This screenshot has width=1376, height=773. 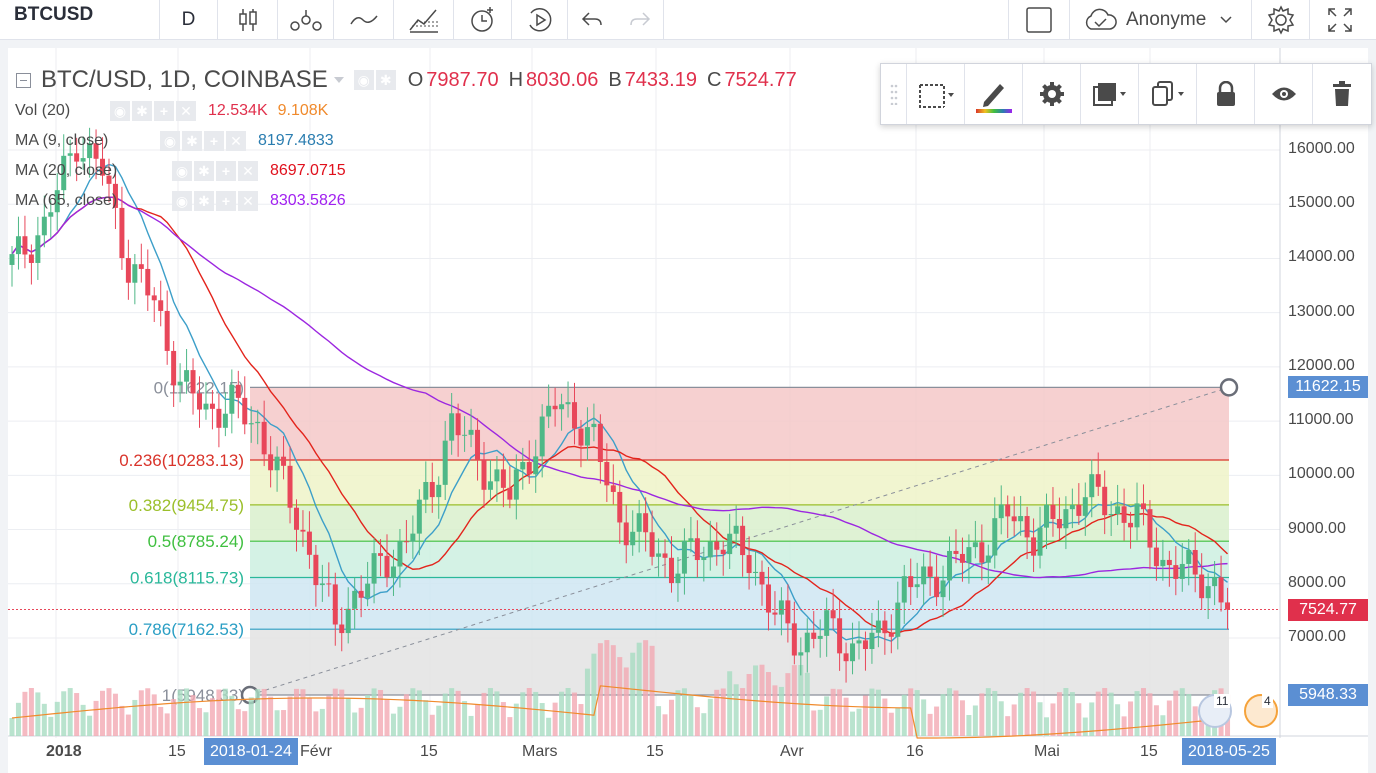 What do you see at coordinates (306, 20) in the screenshot?
I see `indicators-icon` at bounding box center [306, 20].